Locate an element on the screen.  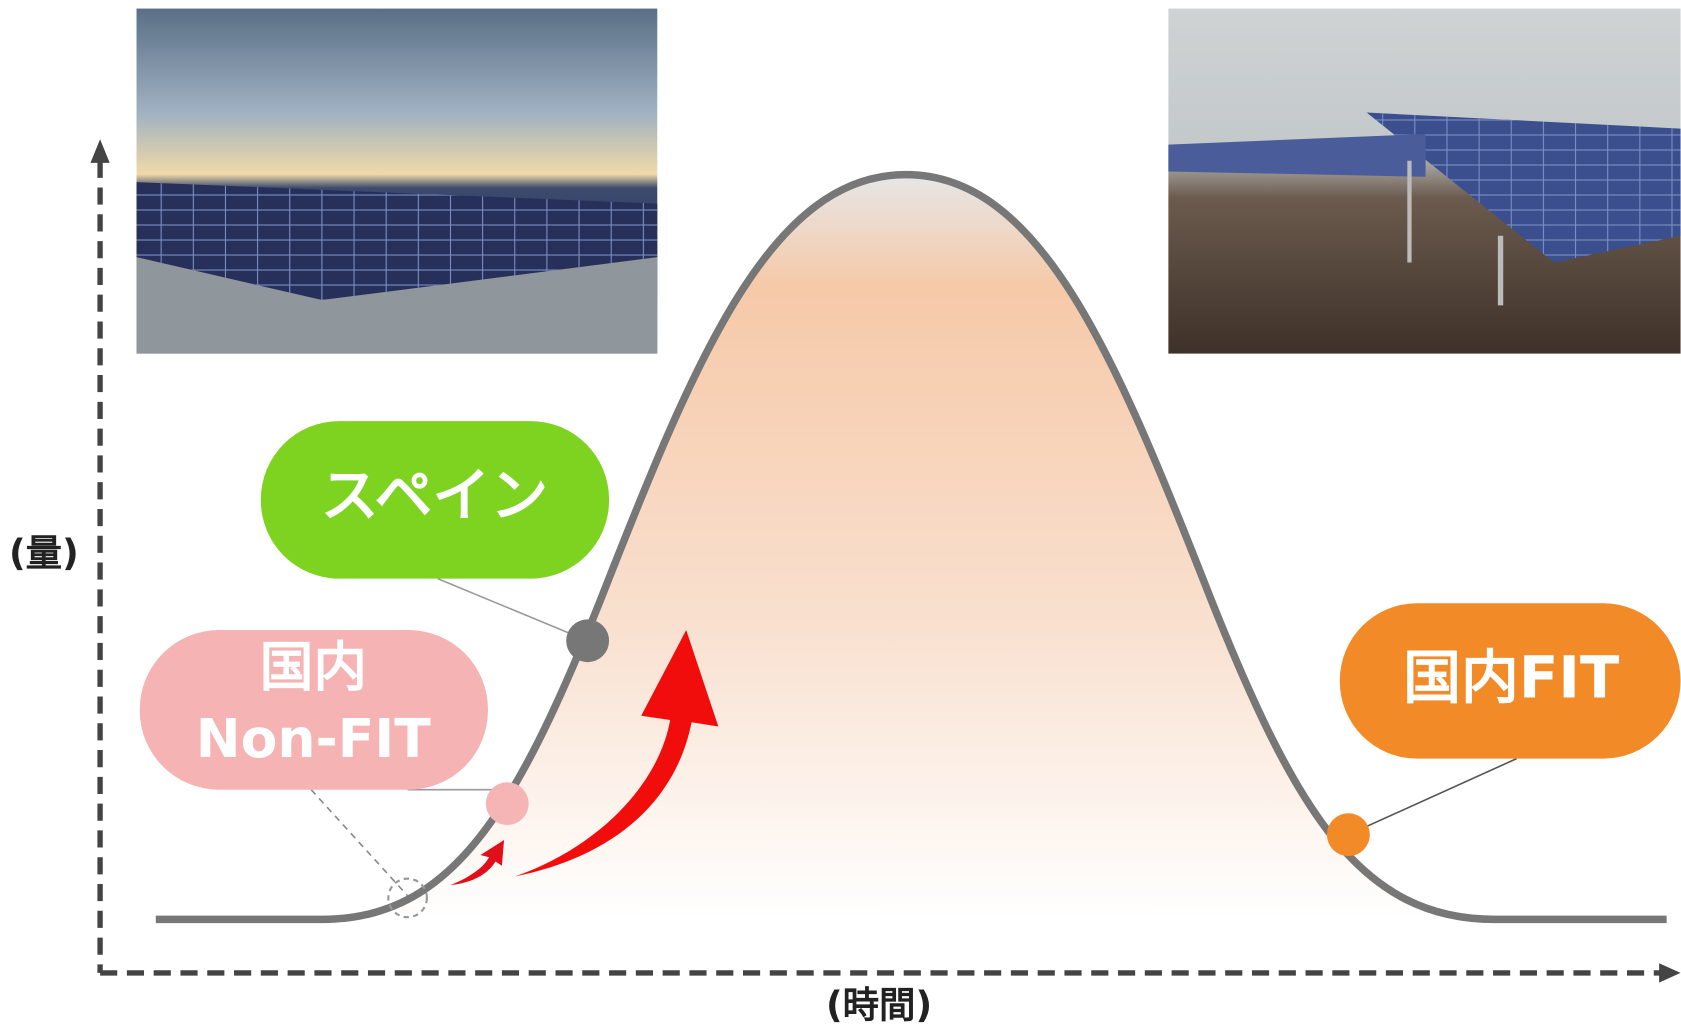
callout-non-fit is located at coordinates (313, 710).